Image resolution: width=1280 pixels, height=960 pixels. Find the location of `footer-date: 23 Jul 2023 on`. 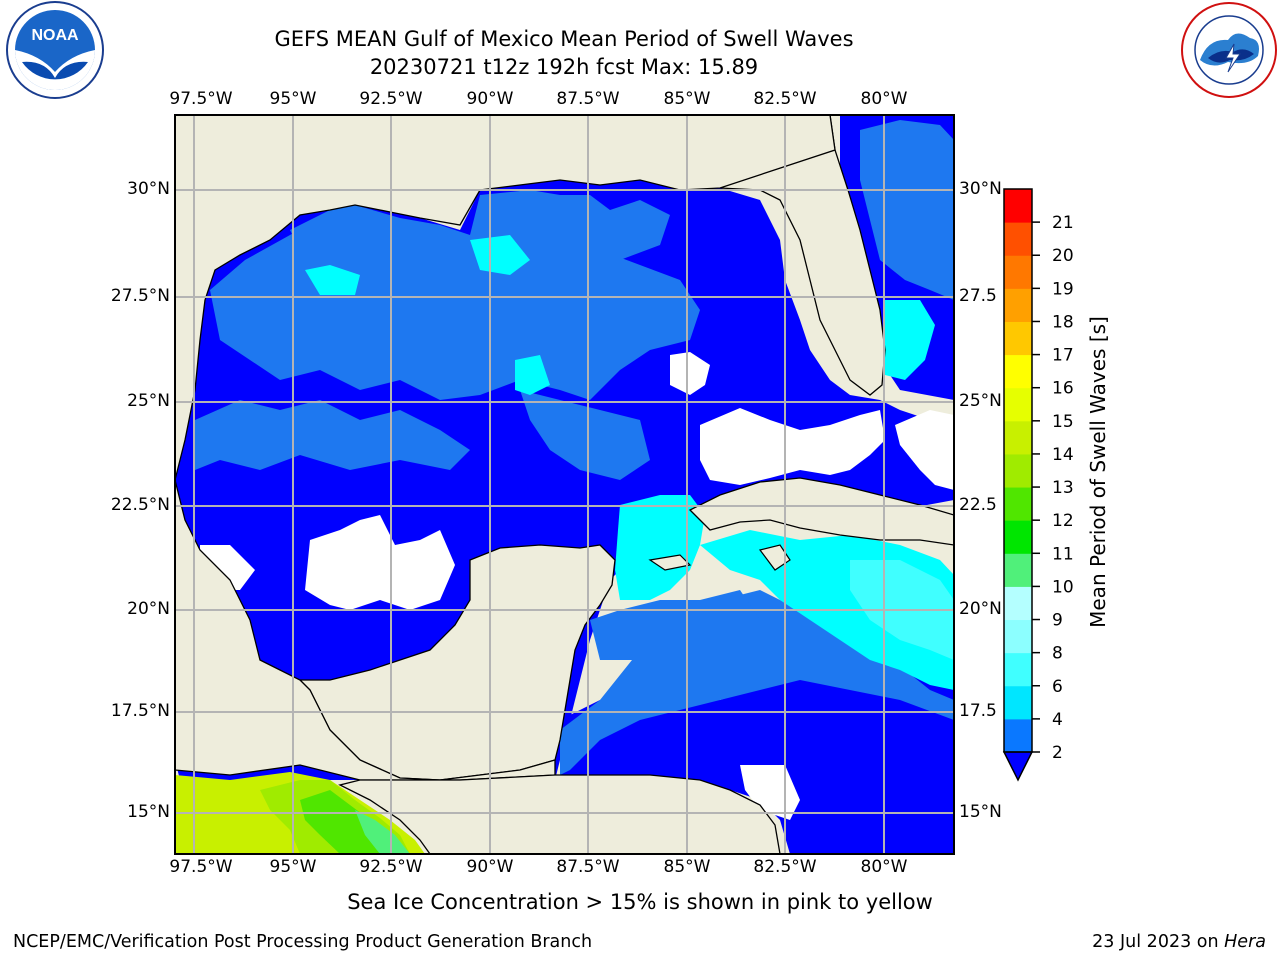

footer-date: 23 Jul 2023 on is located at coordinates (1158, 942).